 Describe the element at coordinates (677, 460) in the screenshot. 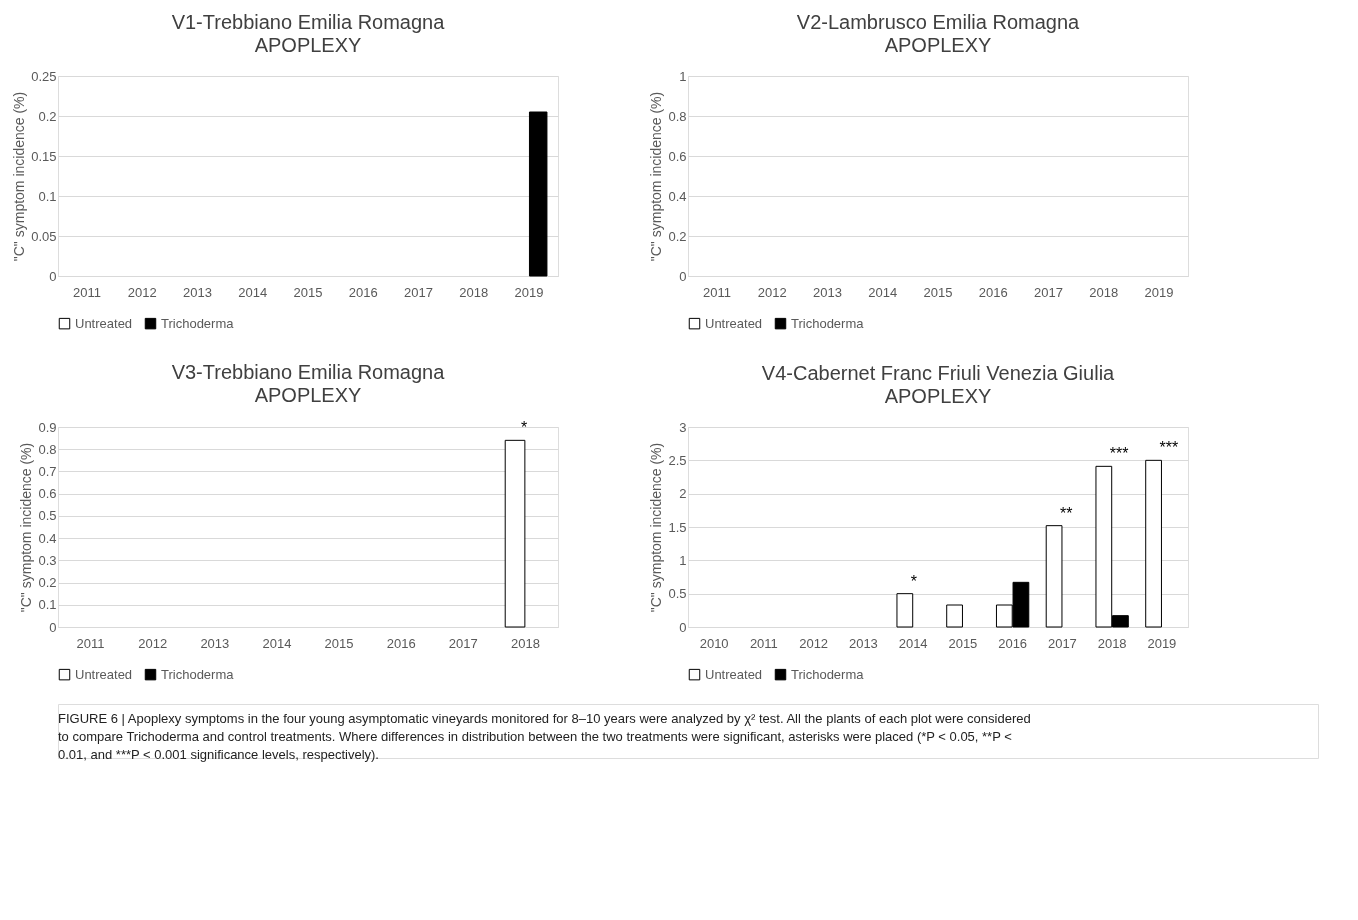

I see `y-tick-label: 2.5` at that location.